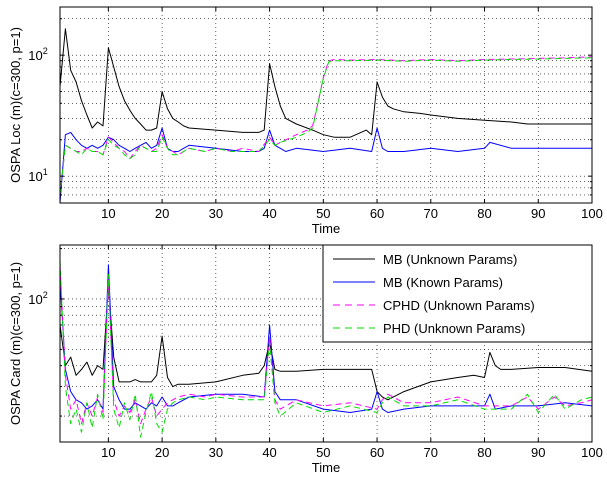 The height and width of the screenshot is (482, 607). I want to click on legend-label: CPHD (Unknown Params), so click(459, 305).